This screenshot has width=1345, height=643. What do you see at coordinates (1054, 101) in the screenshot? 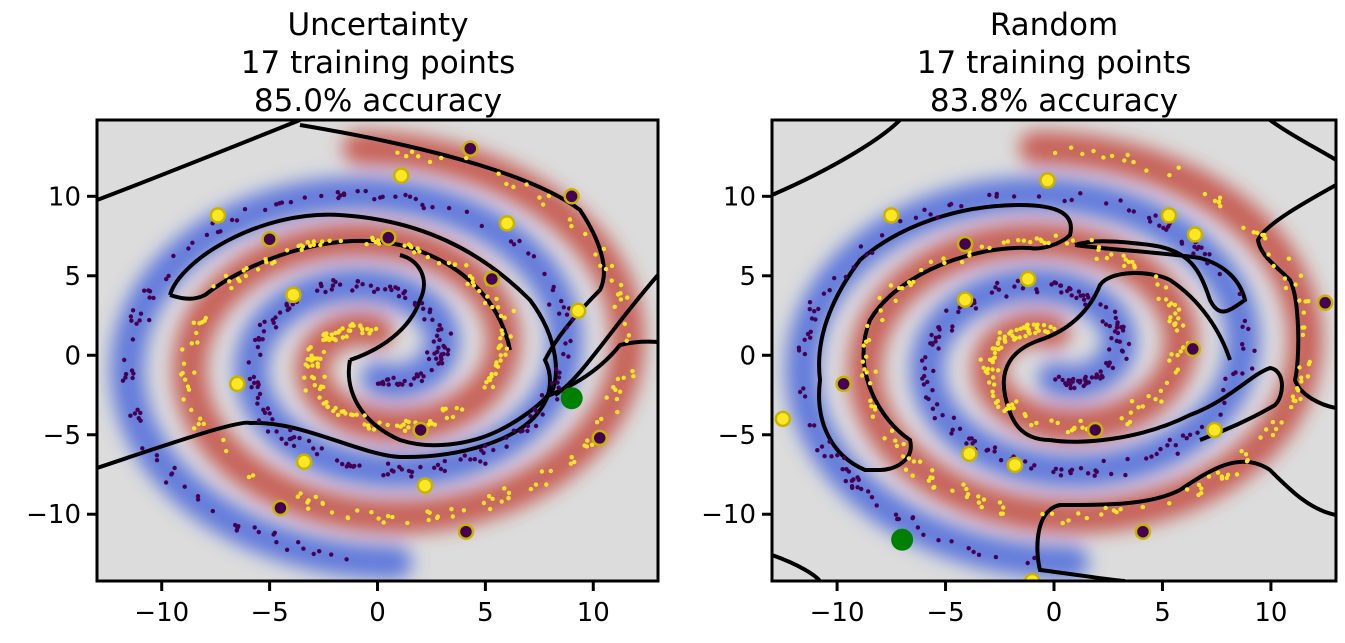
I see `title-line-3: 83.8% accuracy` at bounding box center [1054, 101].